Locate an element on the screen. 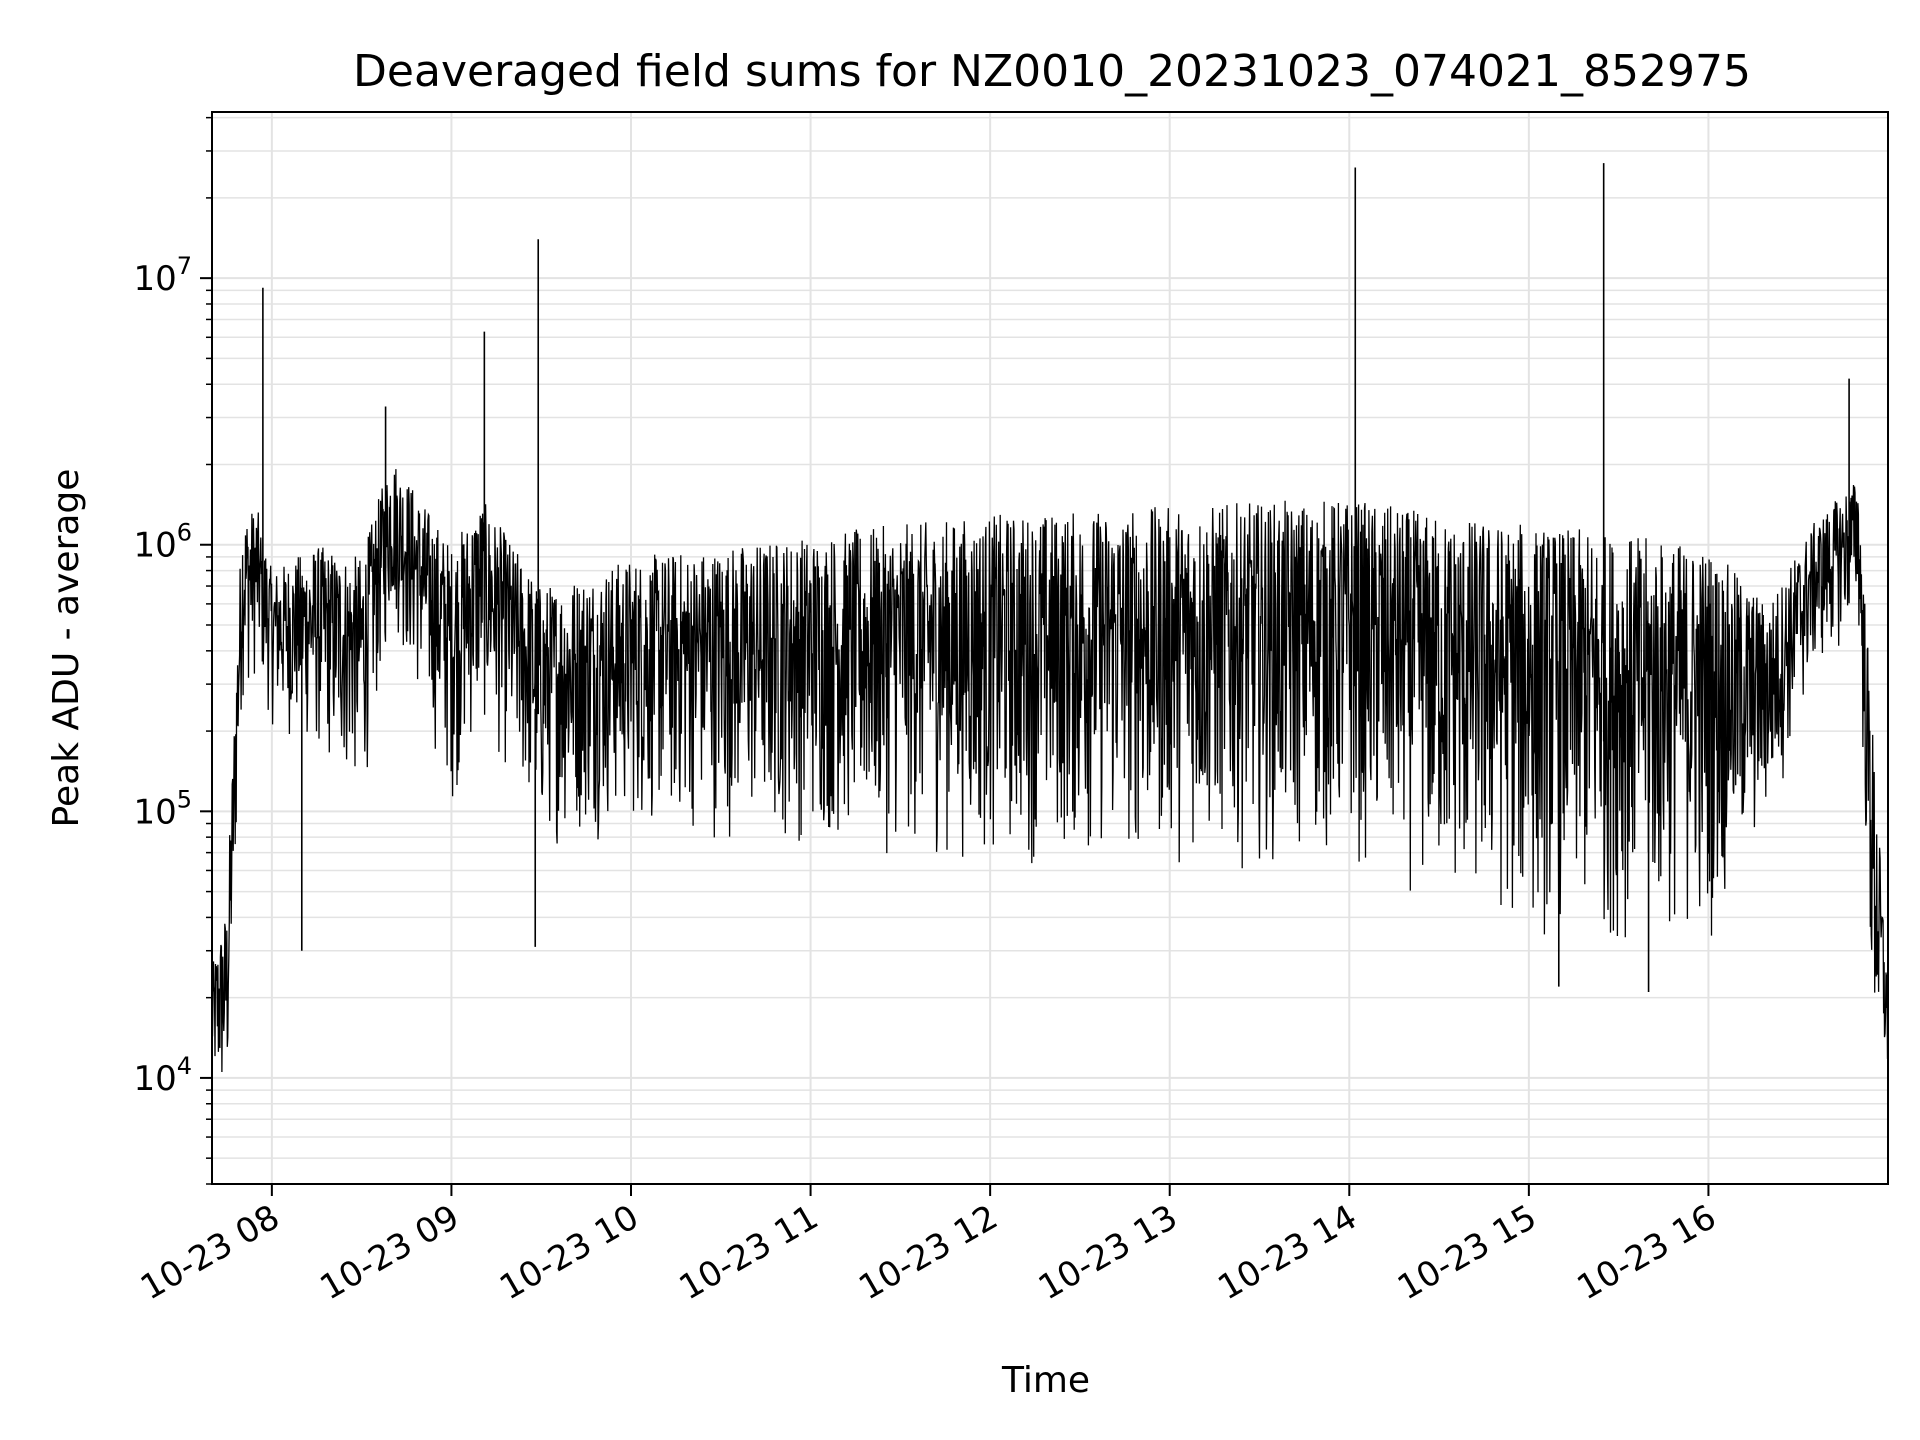 This screenshot has width=1920, height=1440. y-tick-label: 10⁵ is located at coordinates (162, 808).